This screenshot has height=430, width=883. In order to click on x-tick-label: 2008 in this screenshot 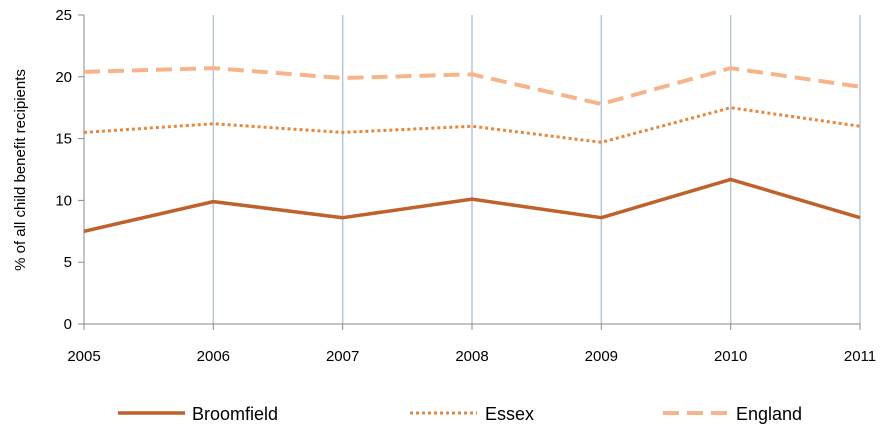, I will do `click(471, 356)`.